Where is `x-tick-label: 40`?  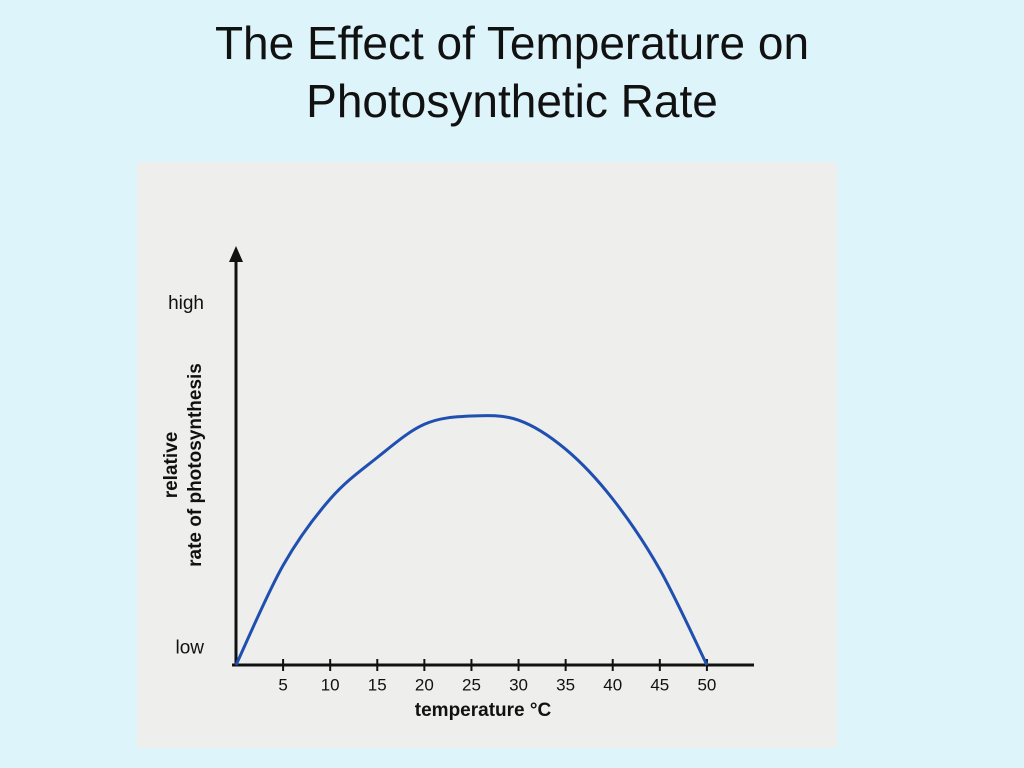 x-tick-label: 40 is located at coordinates (612, 684).